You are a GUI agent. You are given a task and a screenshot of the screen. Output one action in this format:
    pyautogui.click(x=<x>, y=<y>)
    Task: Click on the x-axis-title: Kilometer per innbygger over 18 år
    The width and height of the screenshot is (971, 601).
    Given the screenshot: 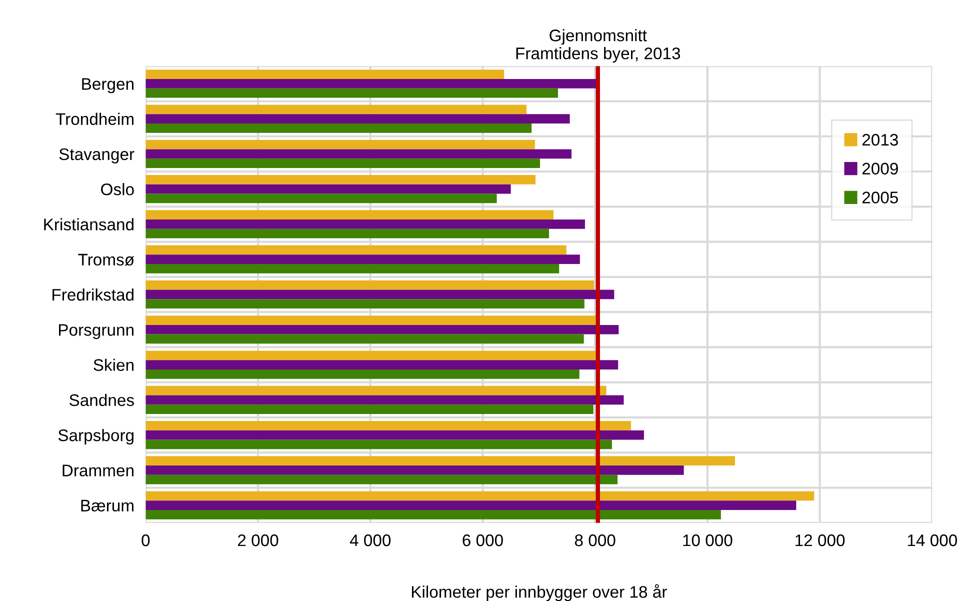 What is the action you would take?
    pyautogui.click(x=539, y=592)
    